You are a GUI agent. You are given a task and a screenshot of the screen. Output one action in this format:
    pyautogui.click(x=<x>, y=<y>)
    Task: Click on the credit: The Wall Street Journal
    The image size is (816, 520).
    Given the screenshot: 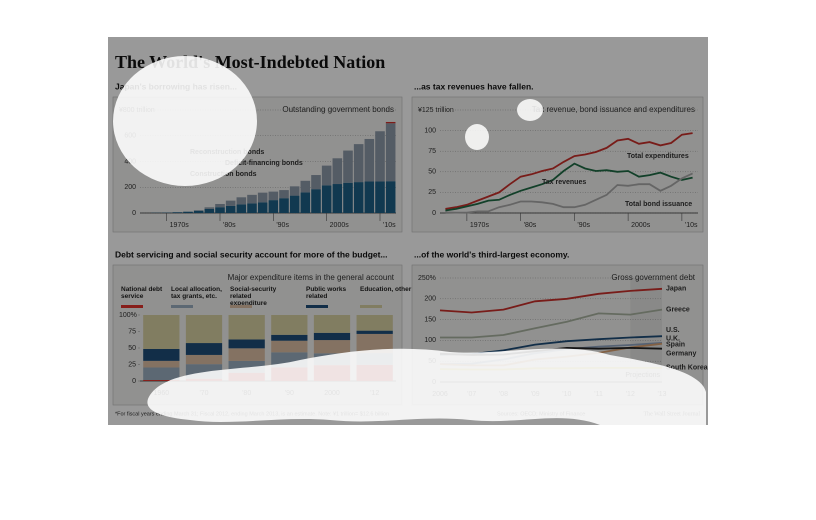 What is the action you would take?
    pyautogui.click(x=671, y=414)
    